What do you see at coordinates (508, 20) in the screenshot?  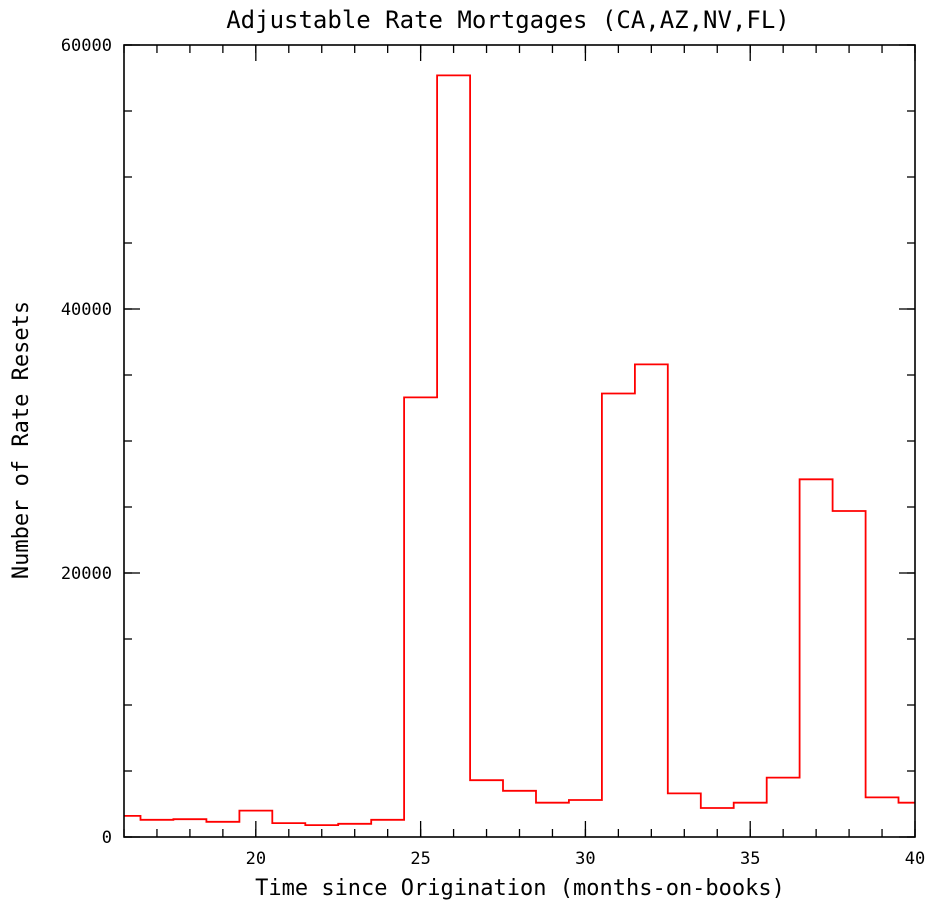 I see `chart-title: Adjustable Rate Mortgages (CA,AZ,NV,FL)` at bounding box center [508, 20].